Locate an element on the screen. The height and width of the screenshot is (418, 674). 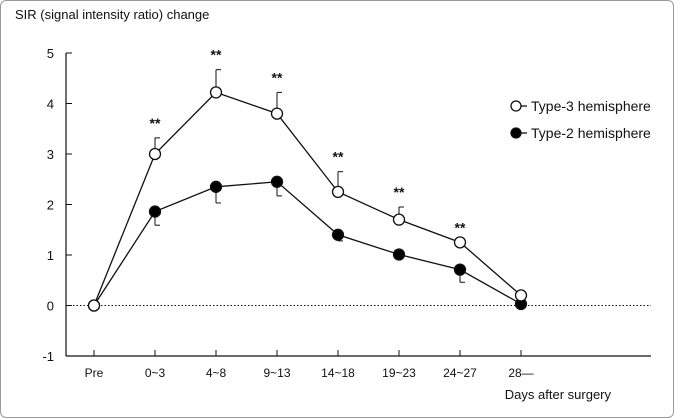
legend-label: Type-2 hemisphere is located at coordinates (591, 133).